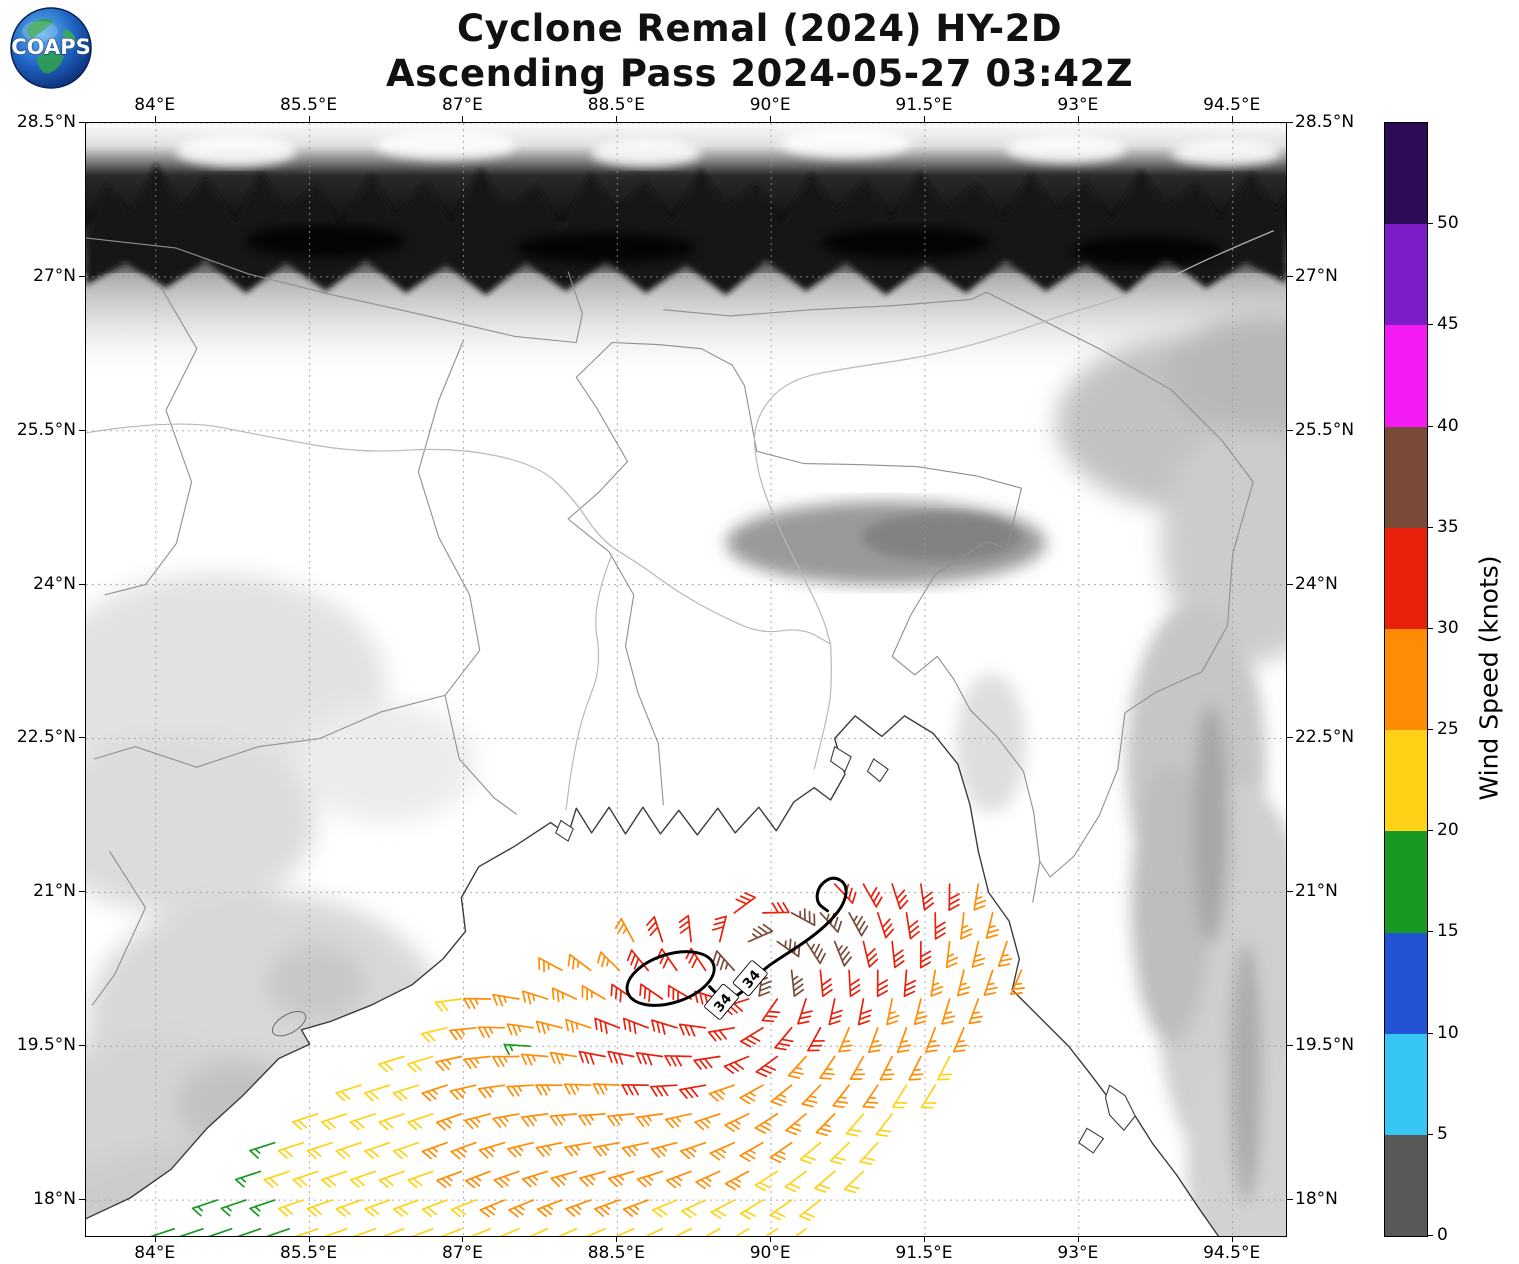 Image resolution: width=1519 pixels, height=1264 pixels. Describe the element at coordinates (462, 105) in the screenshot. I see `lon-tick-label-top: 87°E` at that location.